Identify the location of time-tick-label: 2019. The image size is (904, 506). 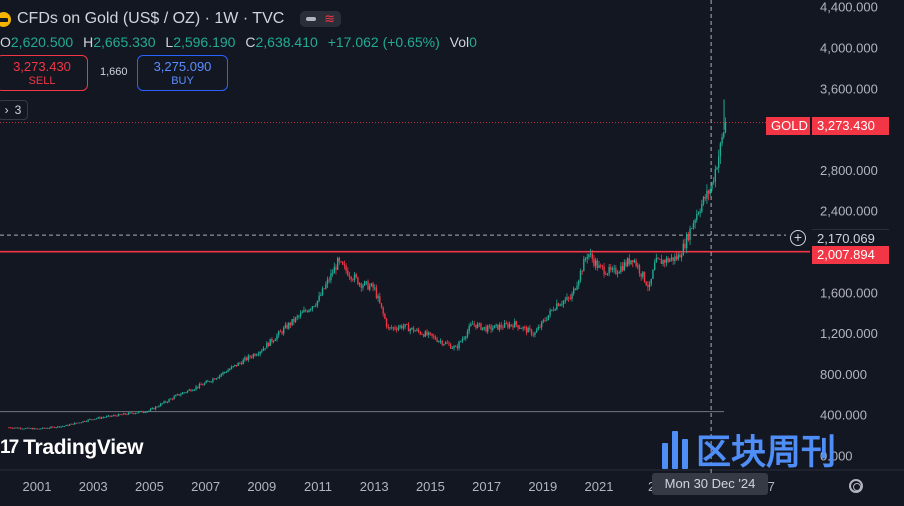
(542, 486).